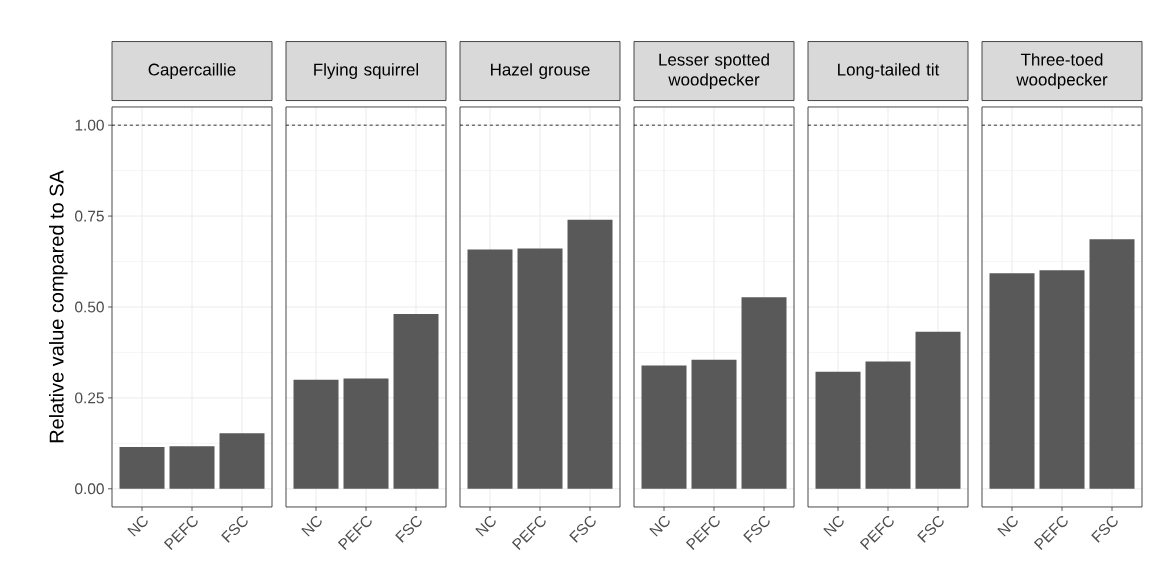 This screenshot has height=574, width=1153. Describe the element at coordinates (89, 398) in the screenshot. I see `y-tick-label: 0.25` at that location.